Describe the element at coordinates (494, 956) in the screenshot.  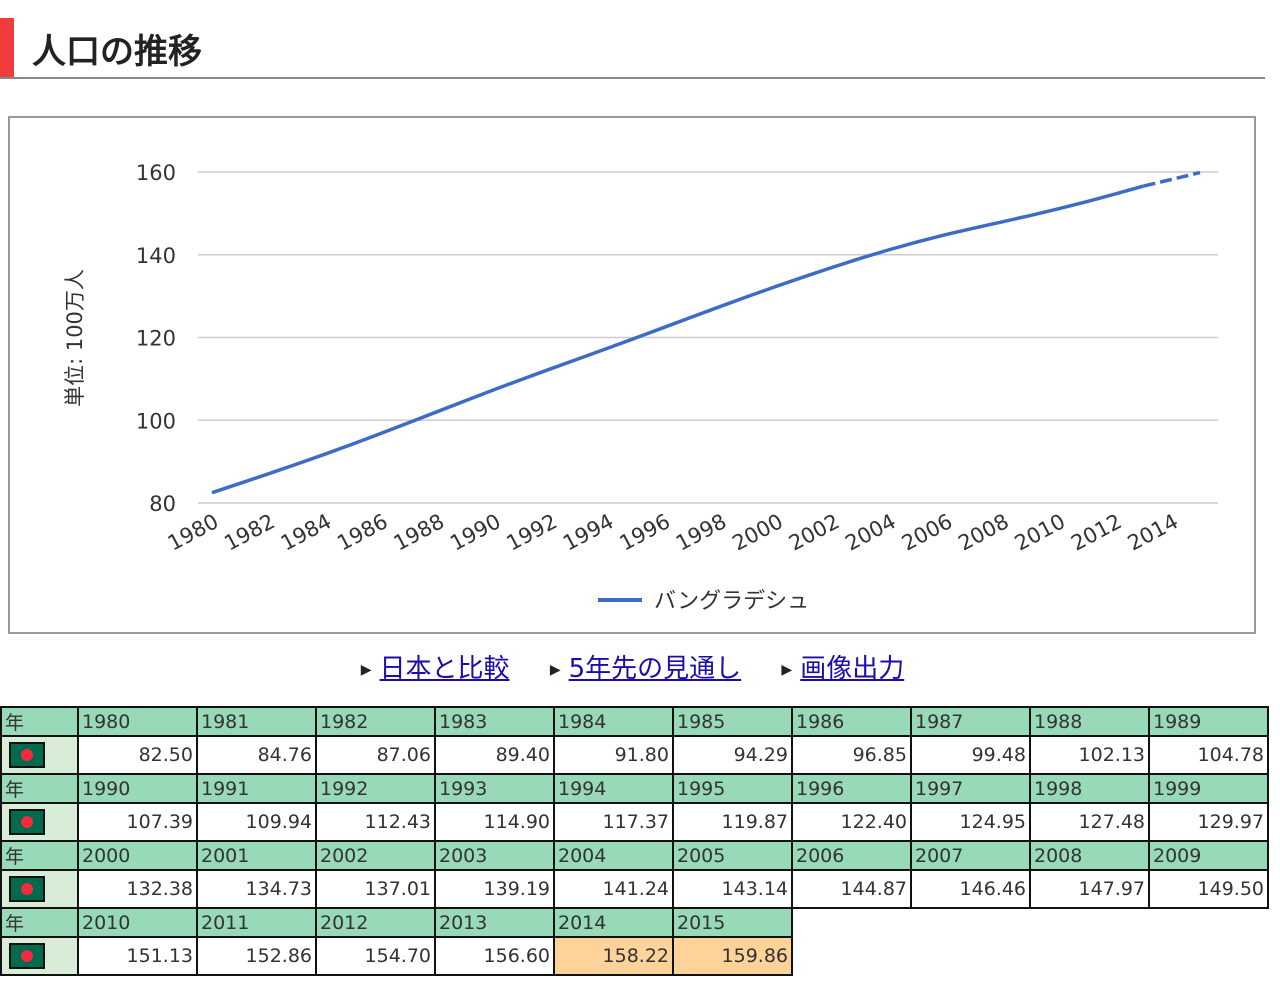
I see `value-cell: 156.60` at that location.